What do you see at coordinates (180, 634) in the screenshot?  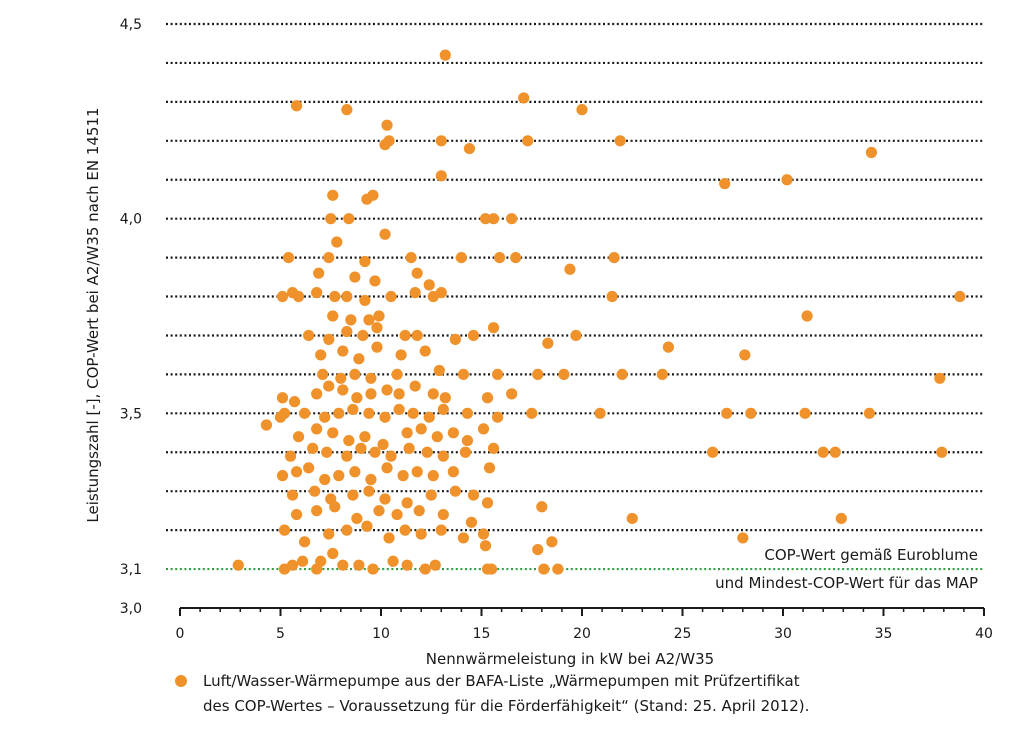 I see `x-tick-label: 0` at bounding box center [180, 634].